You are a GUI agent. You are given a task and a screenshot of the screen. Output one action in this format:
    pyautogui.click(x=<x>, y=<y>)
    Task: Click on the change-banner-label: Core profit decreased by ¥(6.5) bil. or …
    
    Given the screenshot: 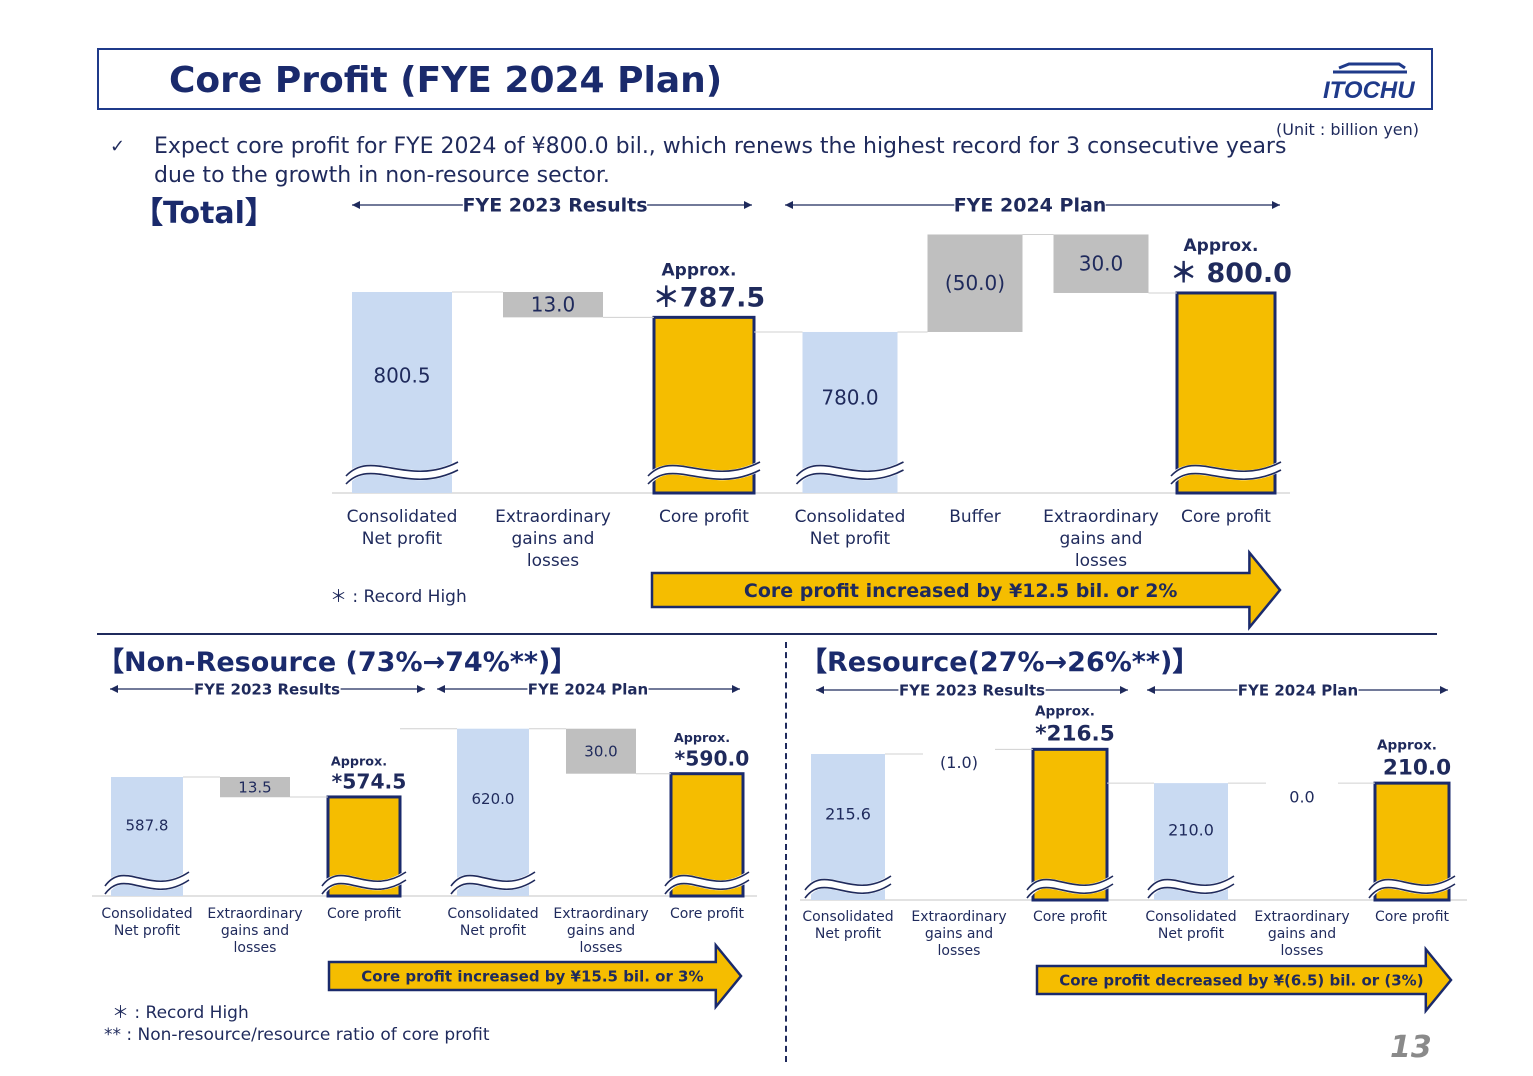 What is the action you would take?
    pyautogui.click(x=1241, y=980)
    